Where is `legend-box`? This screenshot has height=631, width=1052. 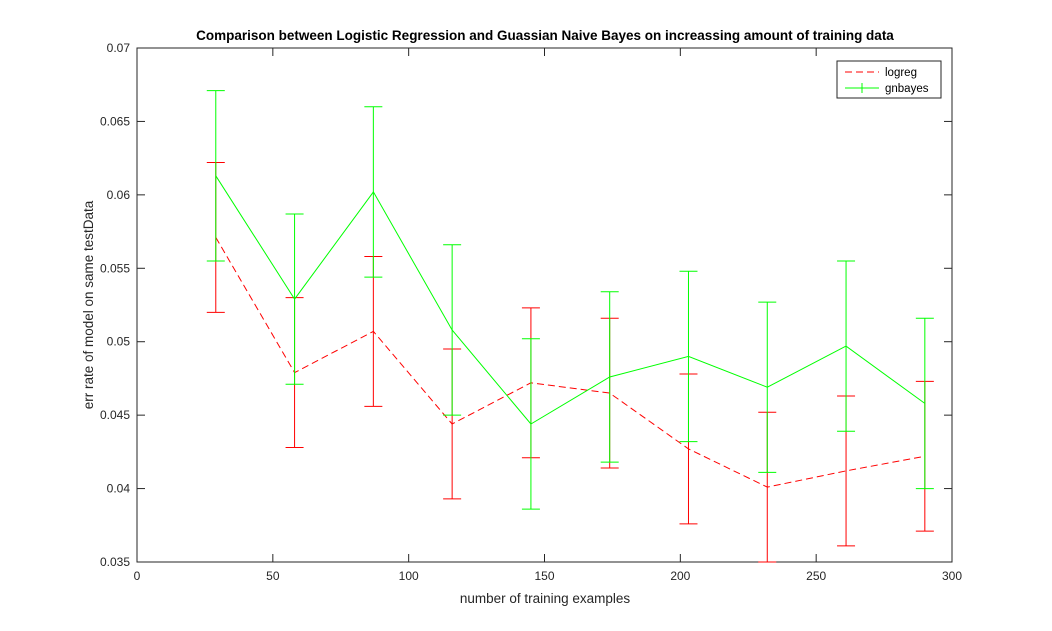
legend-box is located at coordinates (889, 79).